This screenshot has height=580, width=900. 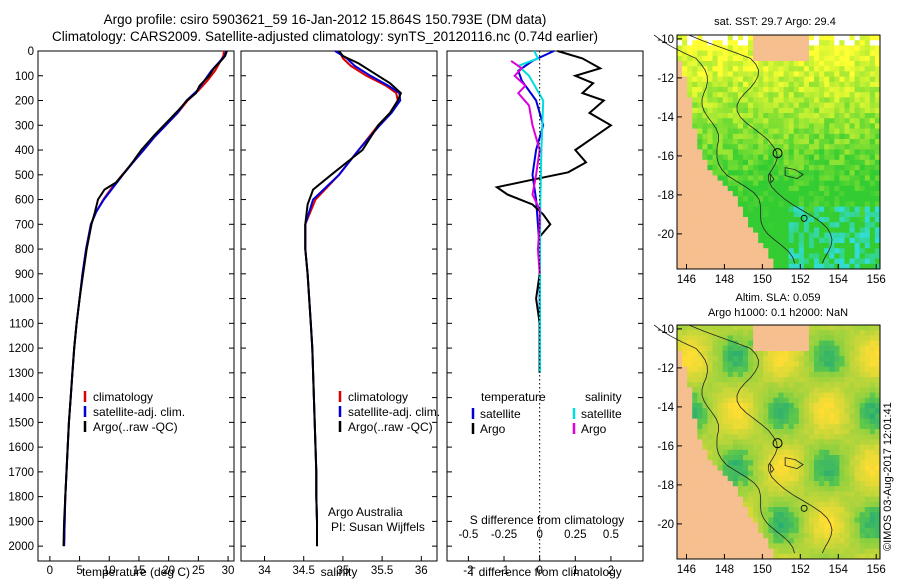 What do you see at coordinates (686, 280) in the screenshot?
I see `map-x-tick-label: 146` at bounding box center [686, 280].